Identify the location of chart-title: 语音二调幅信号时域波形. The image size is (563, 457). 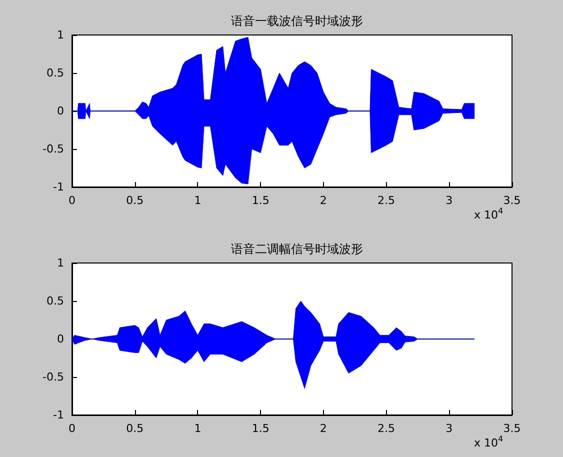
(297, 249).